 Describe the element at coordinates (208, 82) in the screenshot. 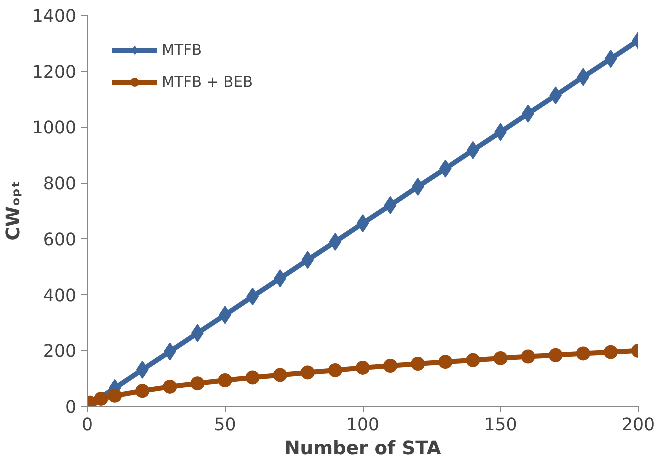

I see `legend-label: MTFB + BEB` at that location.